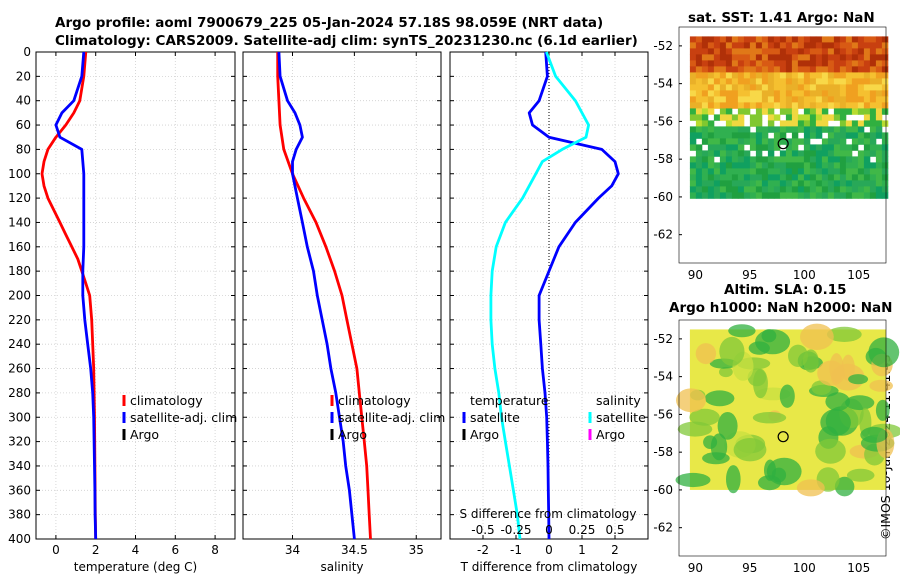  I want to click on series-climatology, so click(324, 296).